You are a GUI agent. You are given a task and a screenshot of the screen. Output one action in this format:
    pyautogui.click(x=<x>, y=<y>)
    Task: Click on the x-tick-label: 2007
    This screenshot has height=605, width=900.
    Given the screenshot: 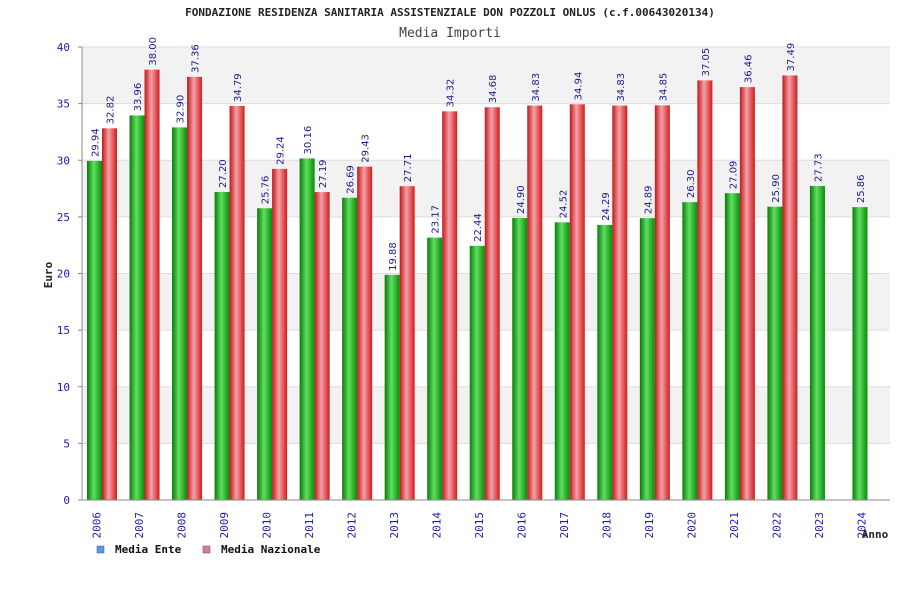 What is the action you would take?
    pyautogui.click(x=139, y=525)
    